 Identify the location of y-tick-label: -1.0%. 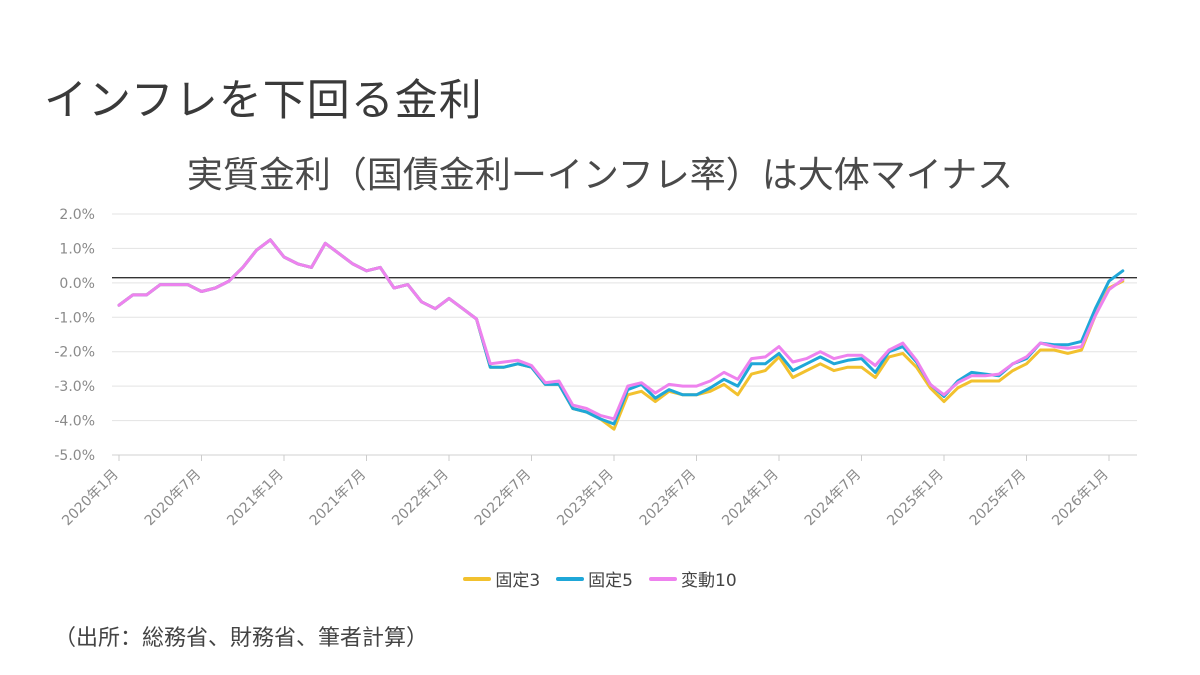
(74, 318).